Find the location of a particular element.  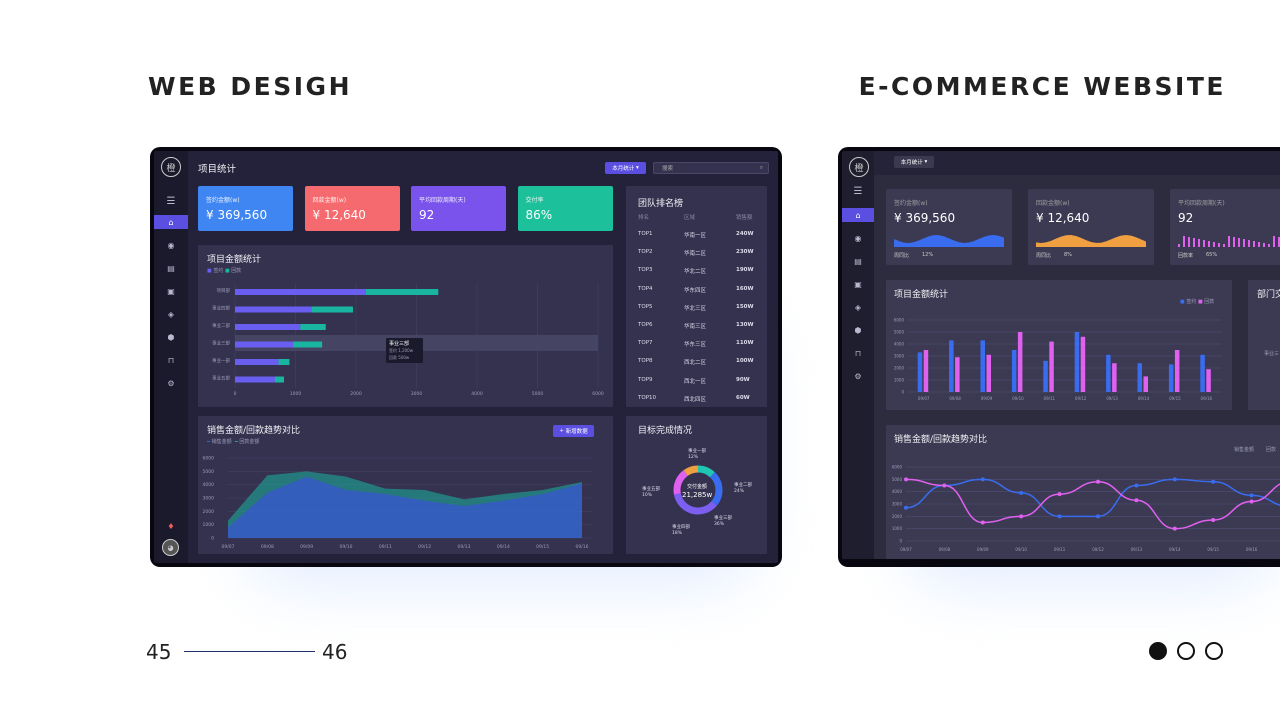

right-menu-icon: ☰ is located at coordinates (858, 191).